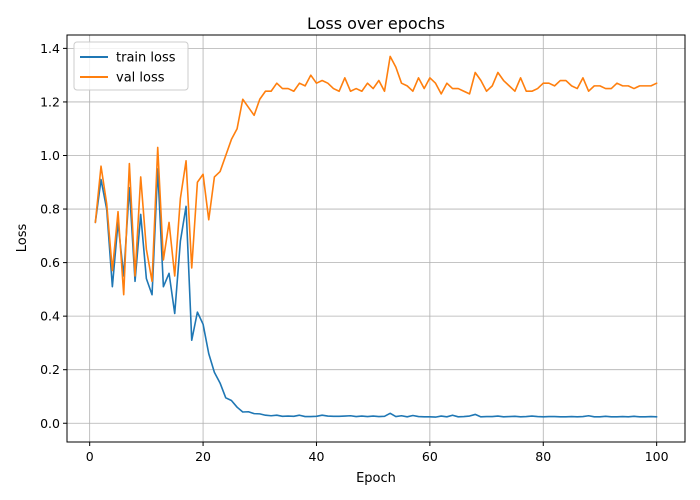 Image resolution: width=700 pixels, height=500 pixels. I want to click on x-tick-label: 40, so click(317, 456).